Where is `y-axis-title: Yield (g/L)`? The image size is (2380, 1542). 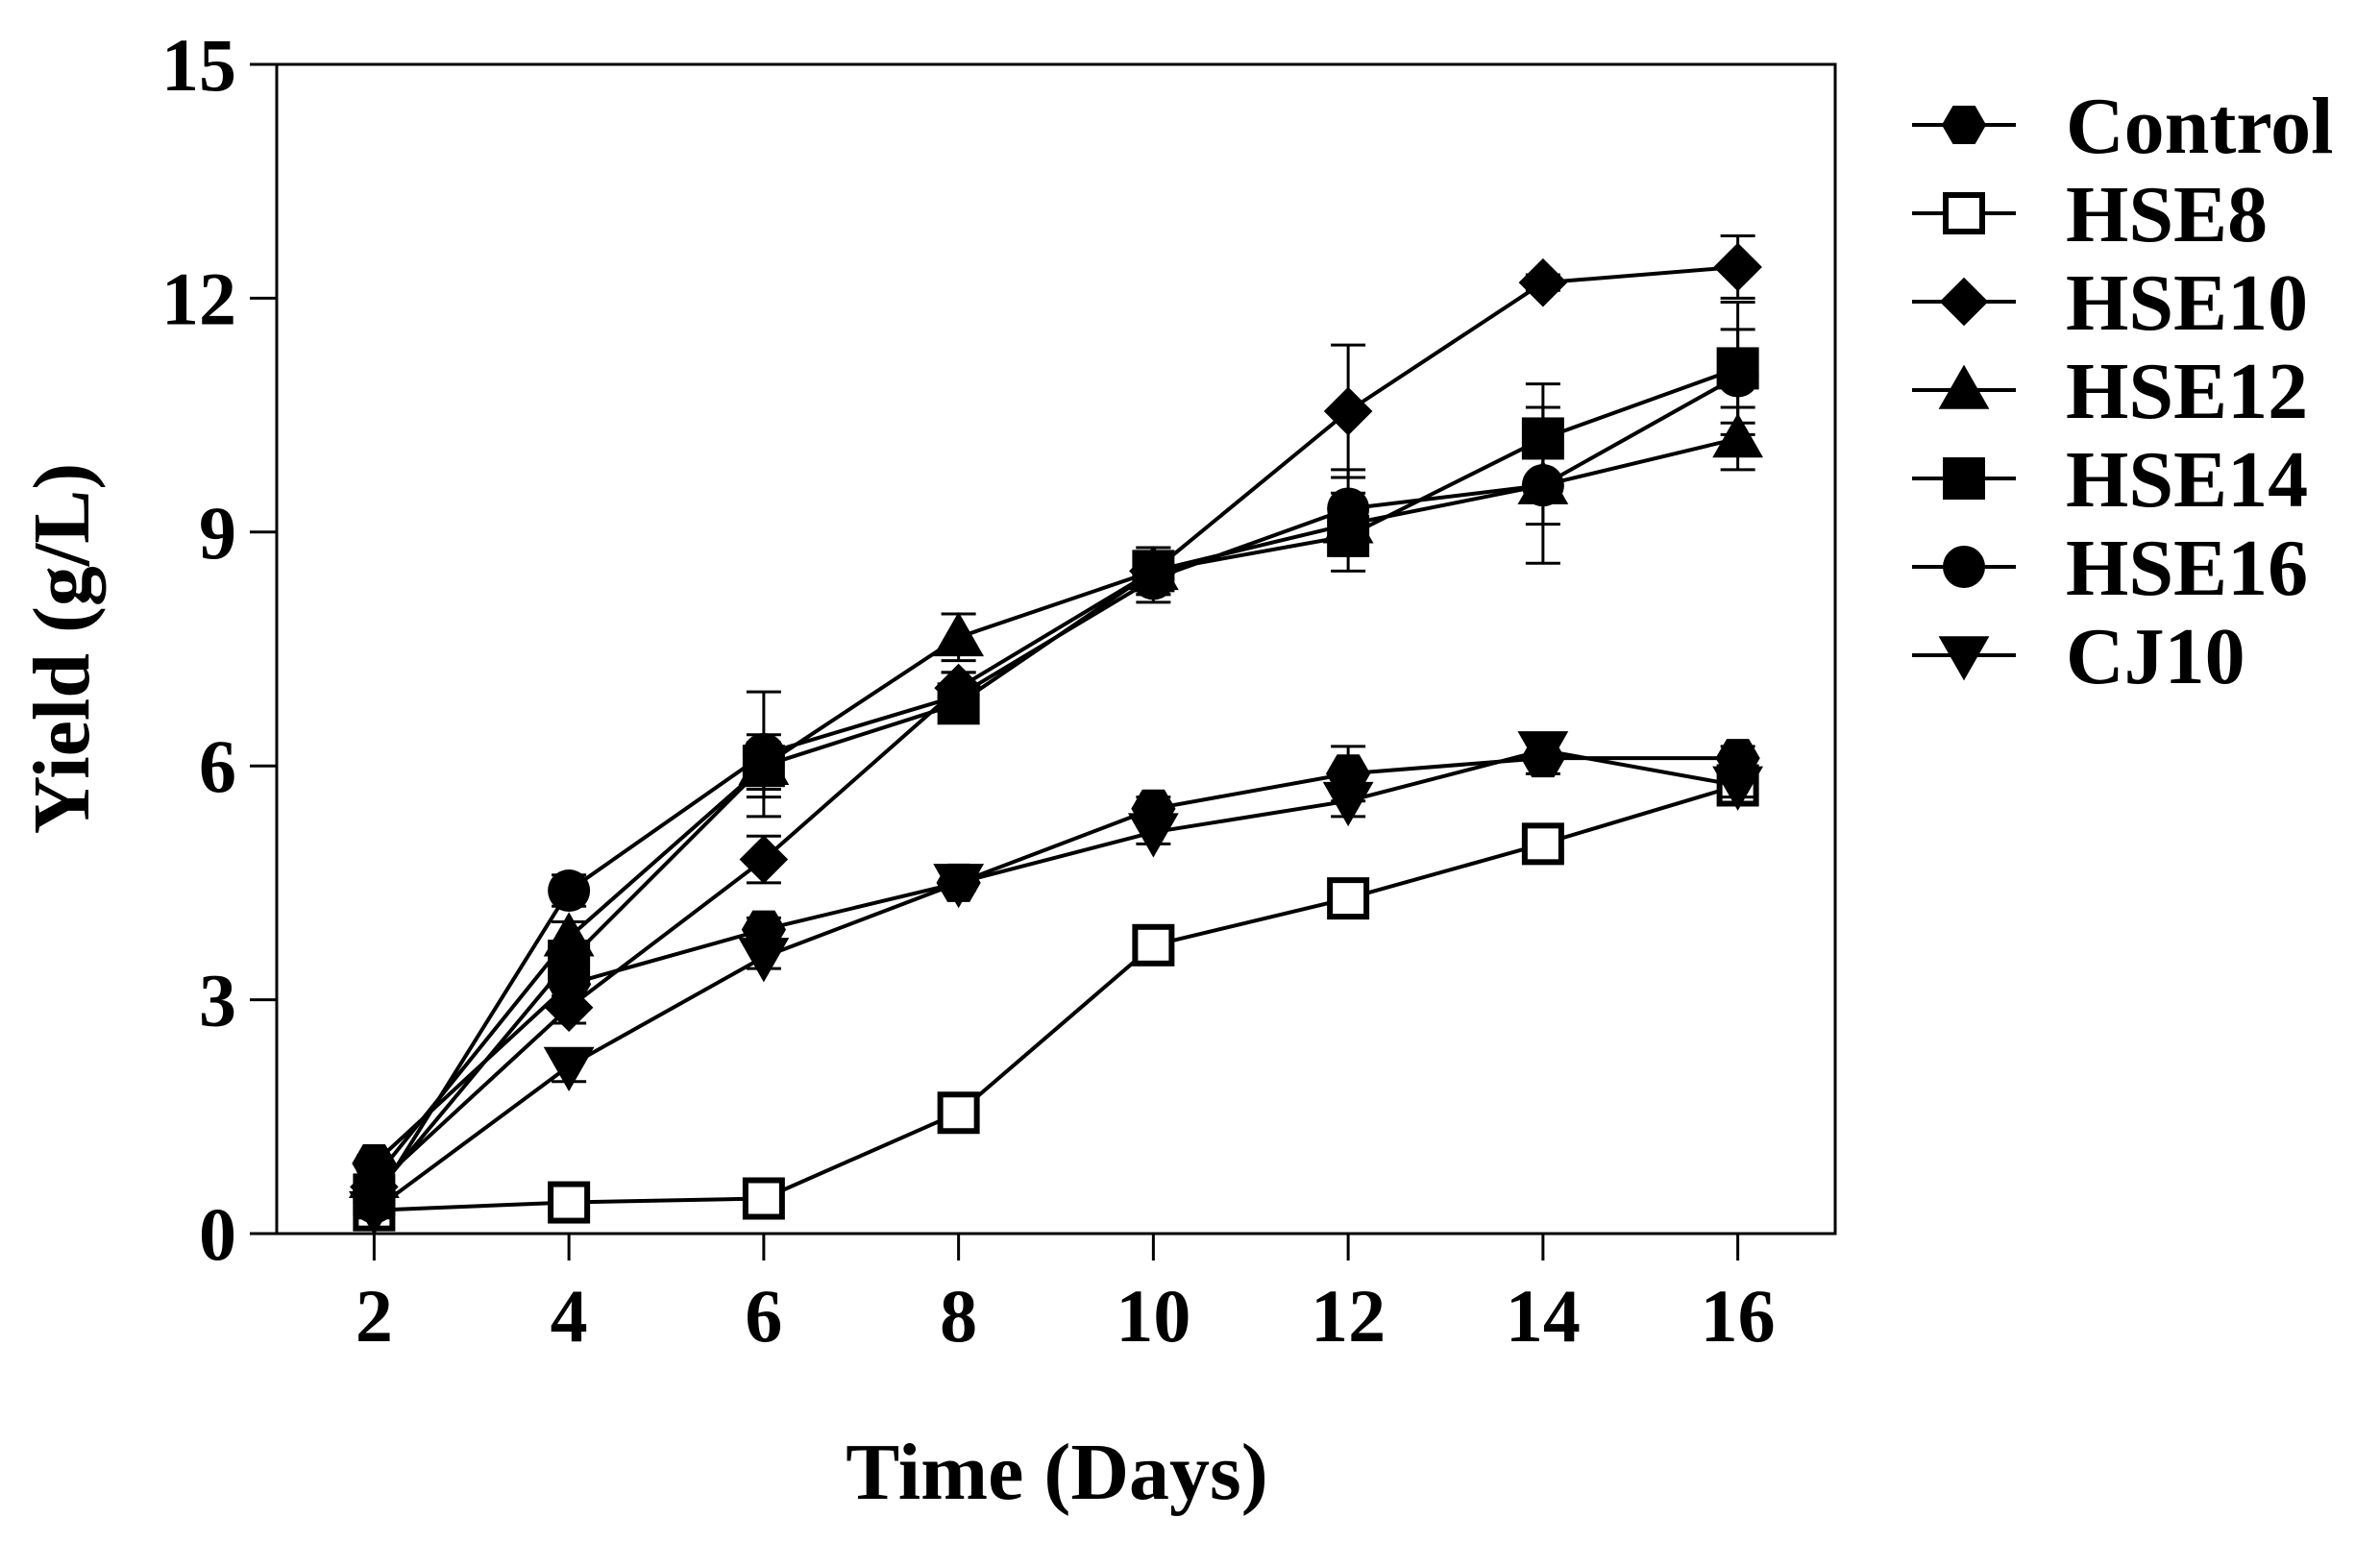
y-axis-title: Yield (g/L) is located at coordinates (62, 649).